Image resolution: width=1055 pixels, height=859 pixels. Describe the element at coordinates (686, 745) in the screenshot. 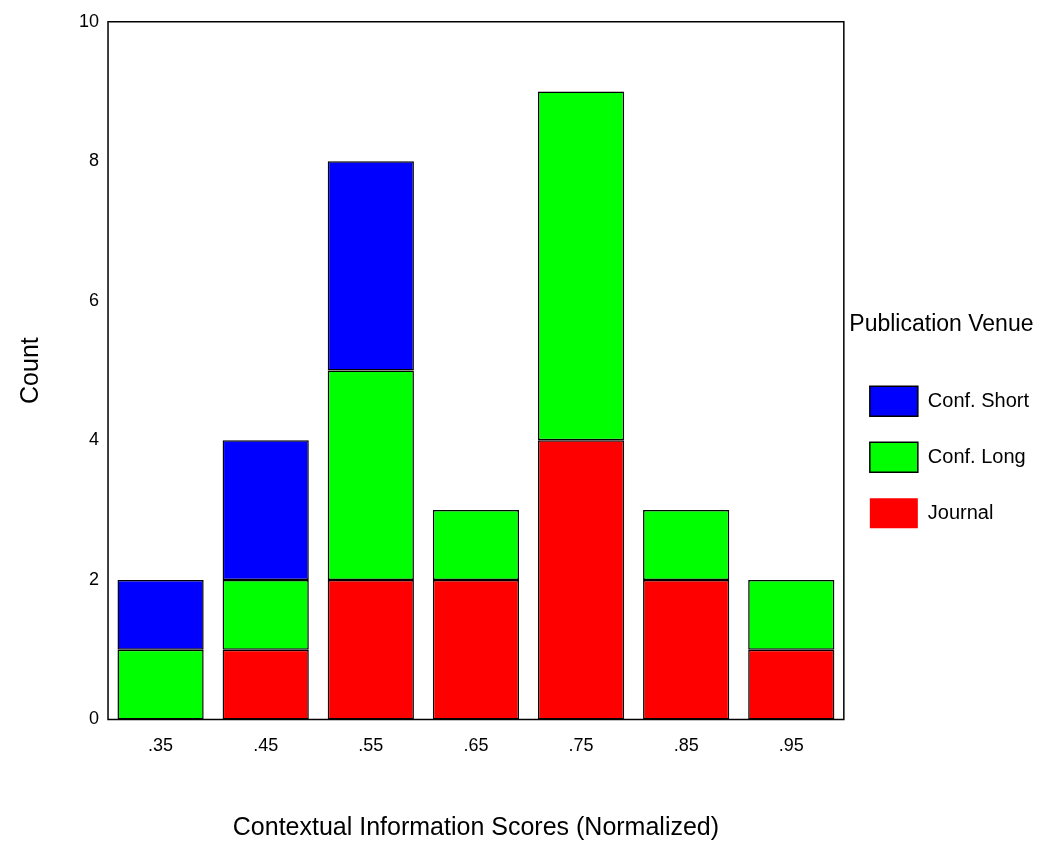

I see `x-tick-label: .85` at that location.